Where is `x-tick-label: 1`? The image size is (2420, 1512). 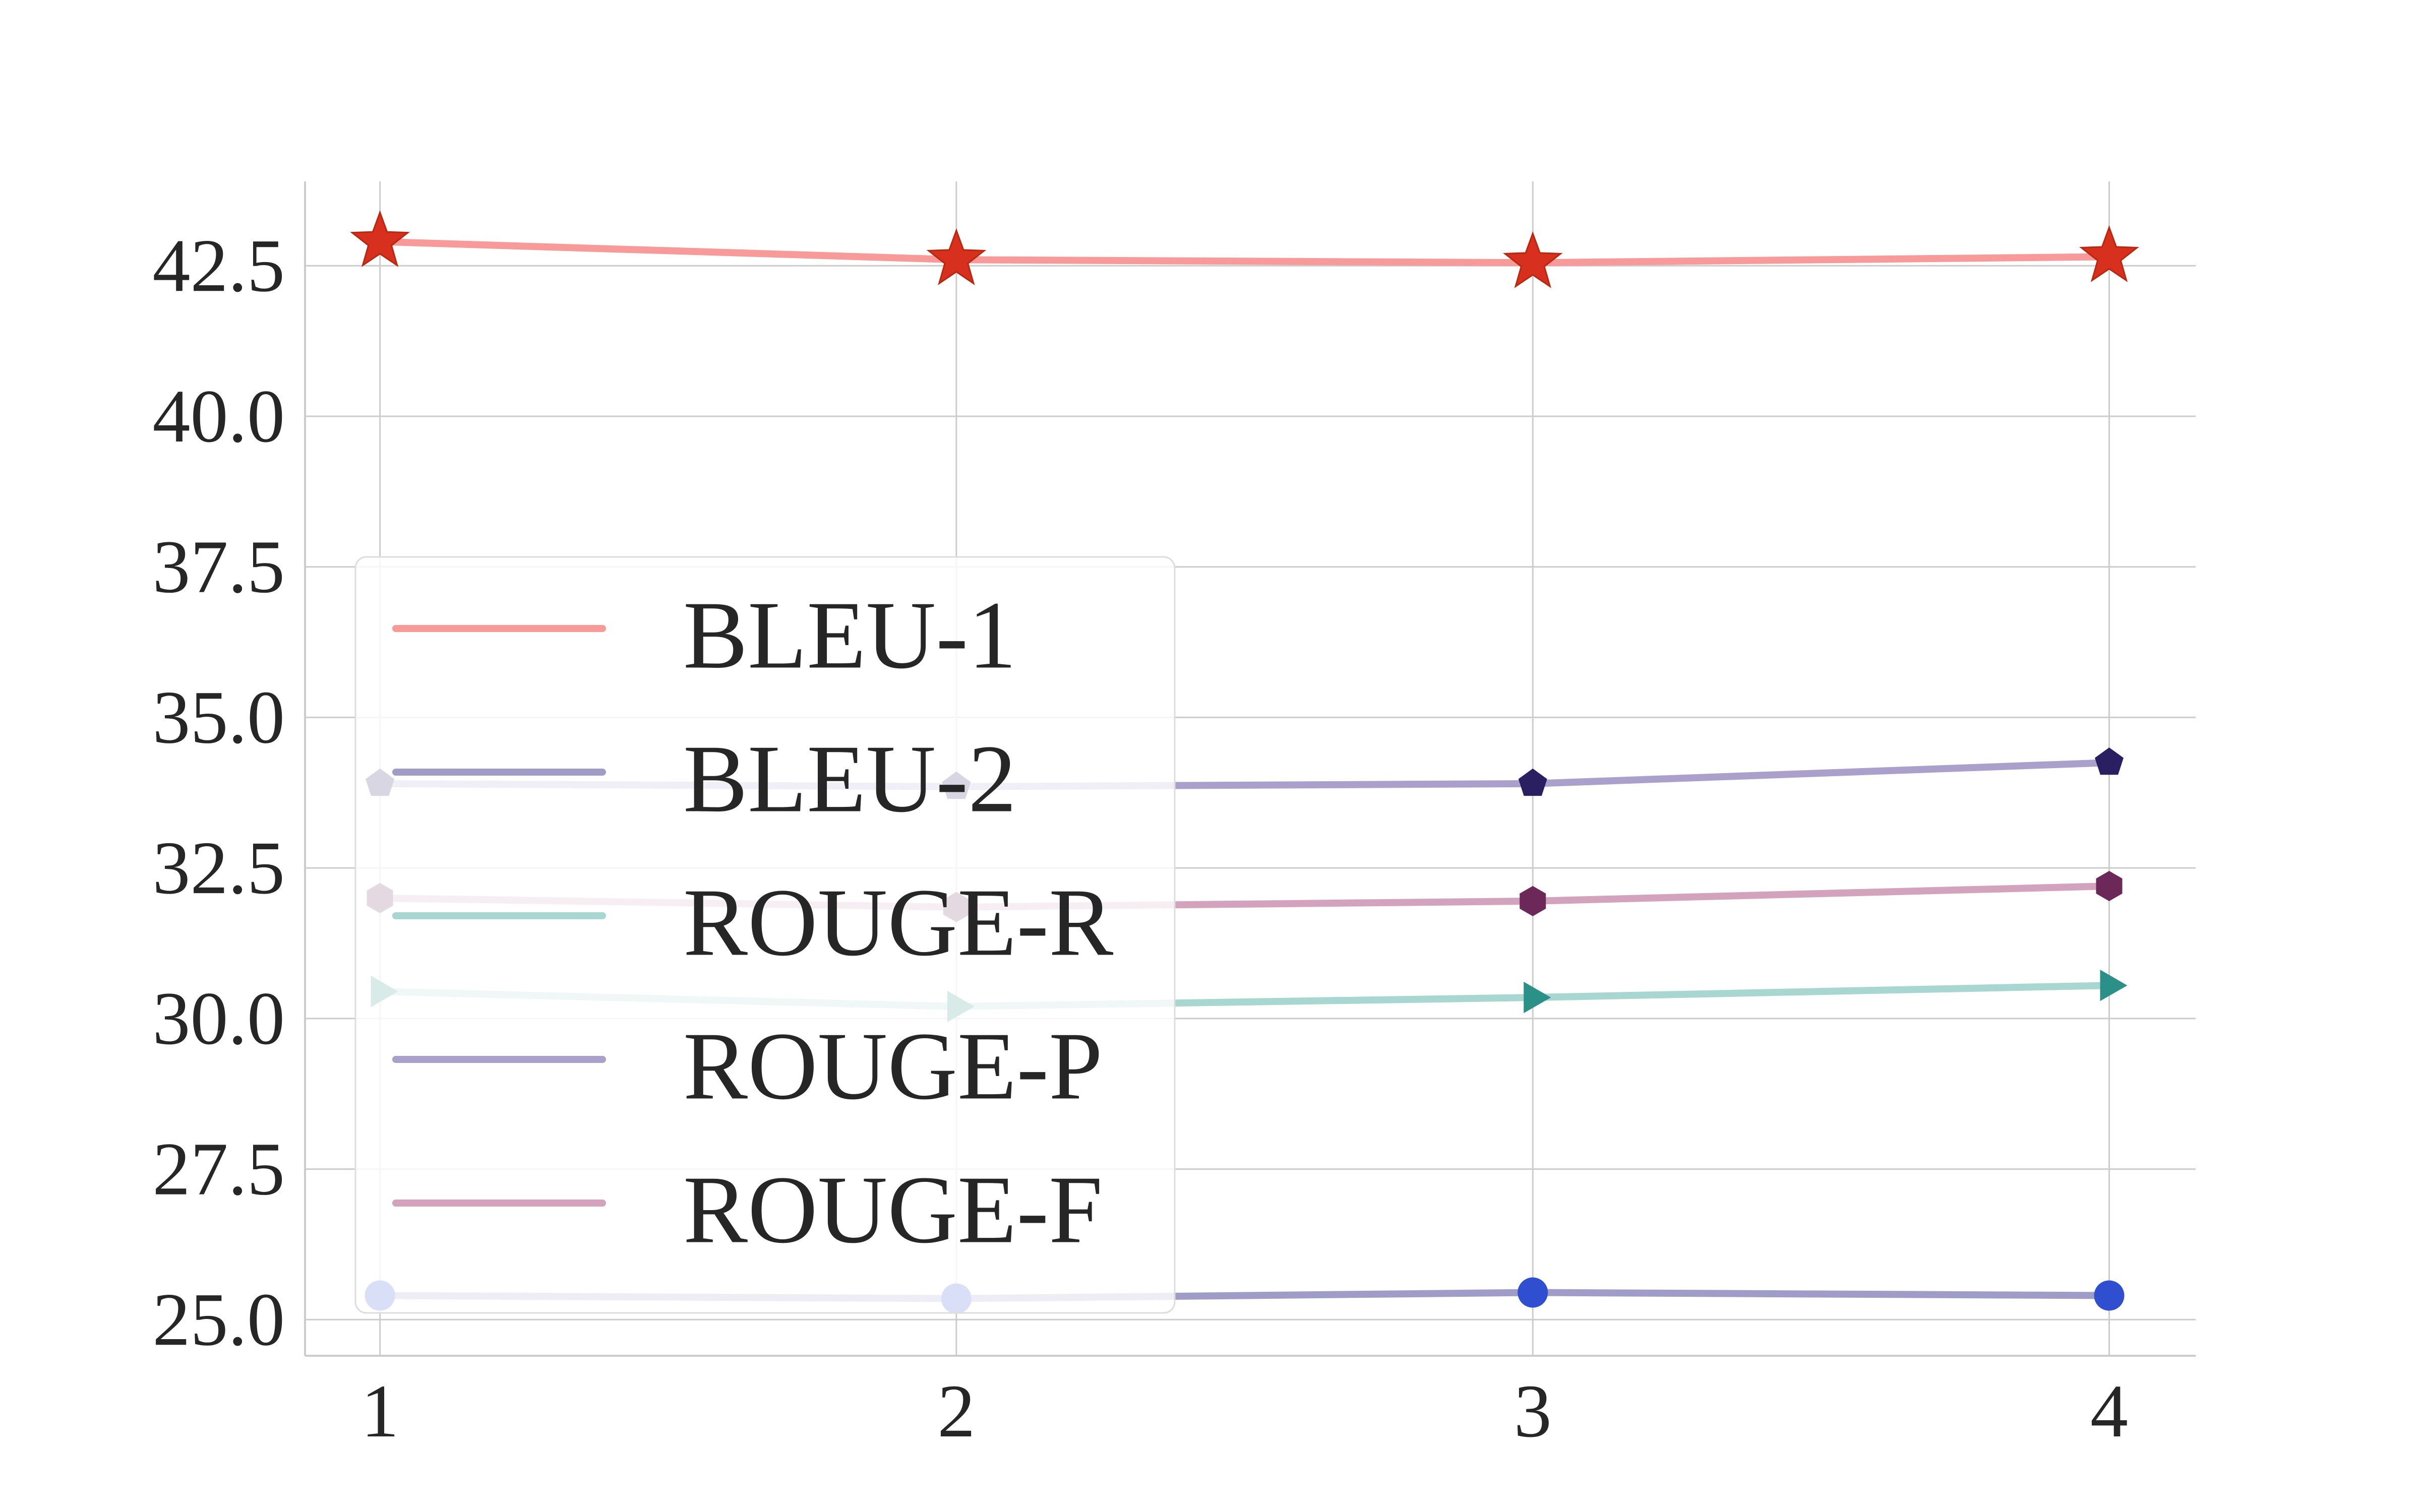 x-tick-label: 1 is located at coordinates (380, 1411).